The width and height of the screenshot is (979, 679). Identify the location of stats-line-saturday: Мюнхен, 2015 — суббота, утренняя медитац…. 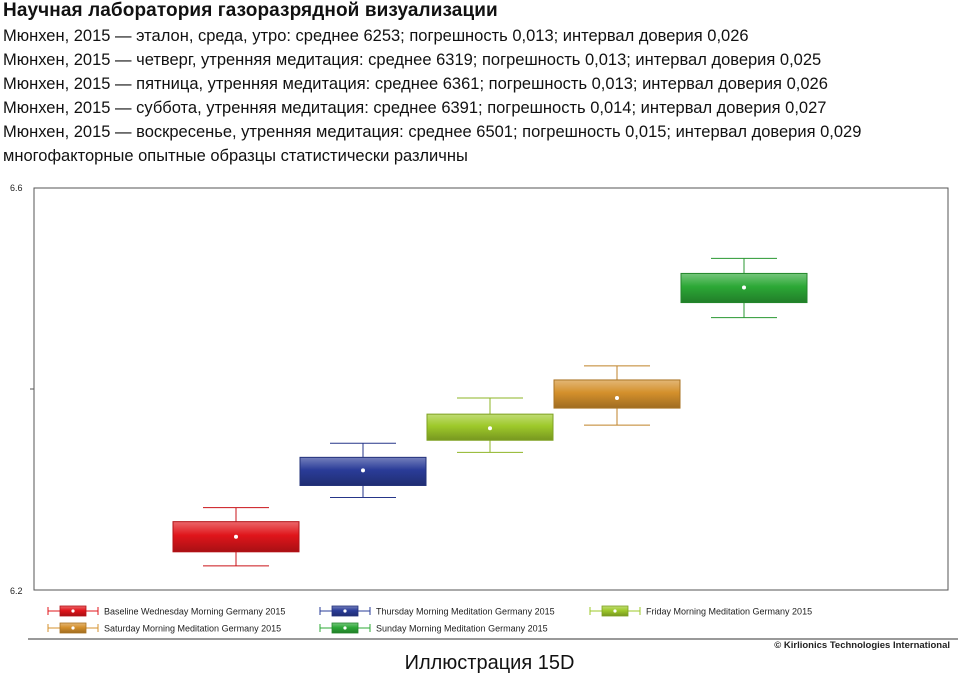
(415, 108).